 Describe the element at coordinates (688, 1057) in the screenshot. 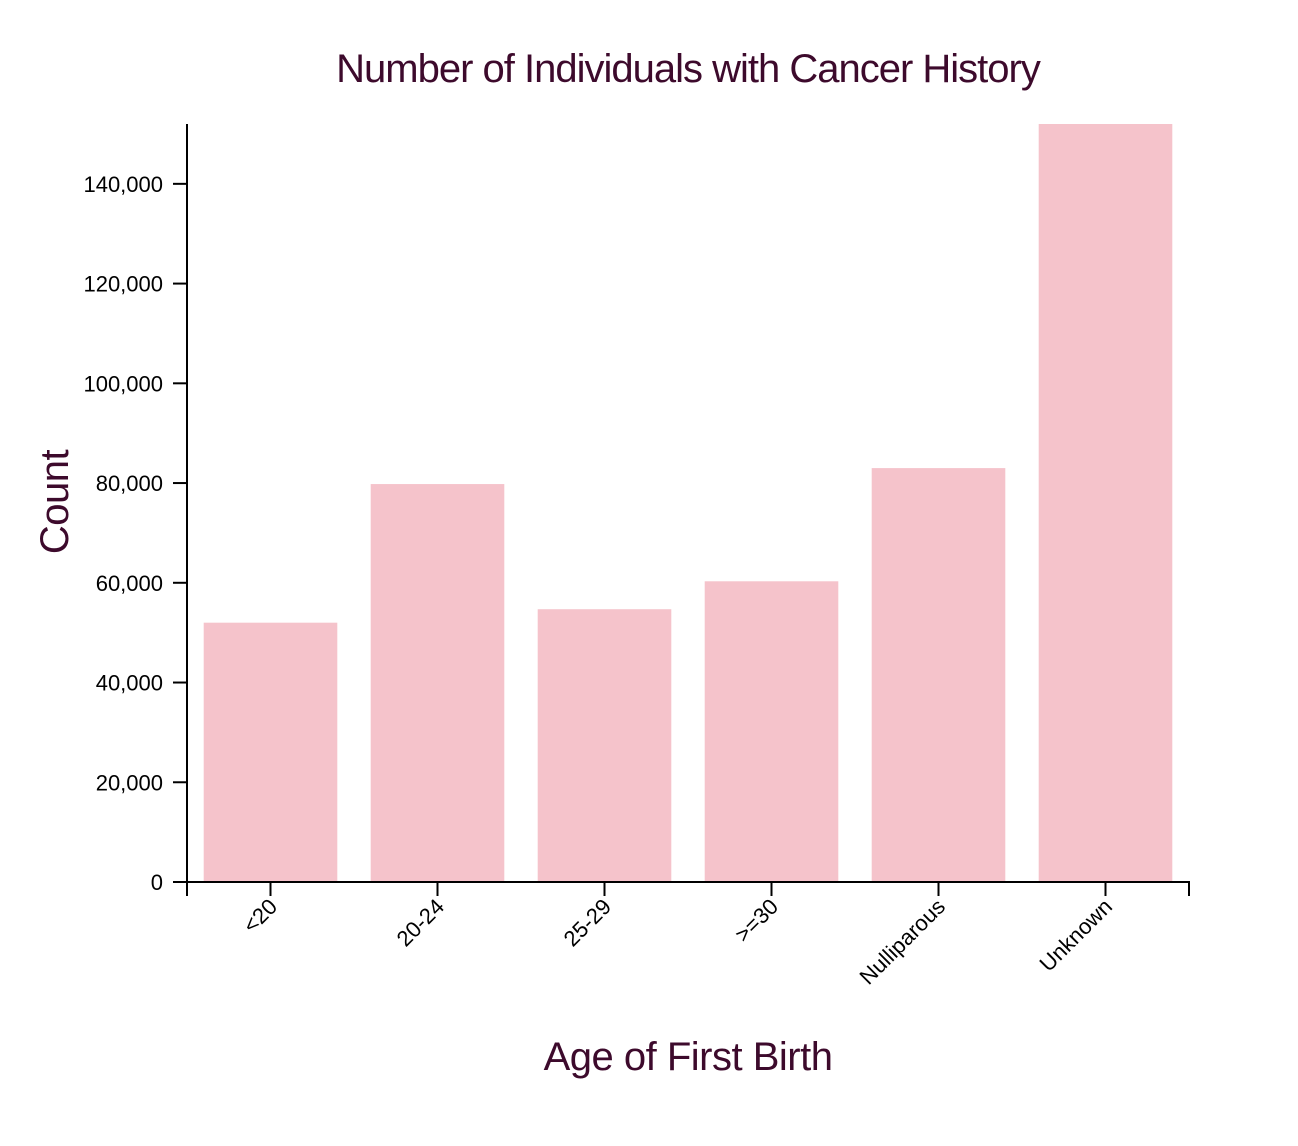

I see `x-axis-label: Age of First Birth` at that location.